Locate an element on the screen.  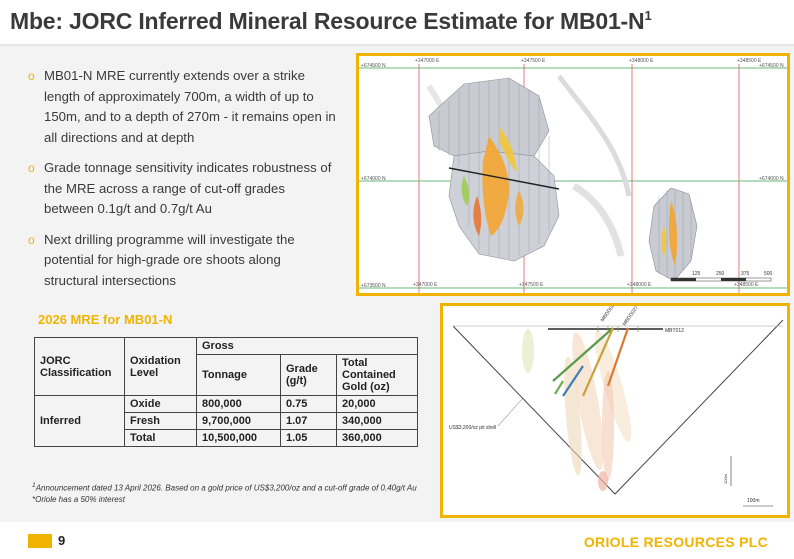
table-row: Total 10,500,000 1.05 360,000 is located at coordinates (226, 438).